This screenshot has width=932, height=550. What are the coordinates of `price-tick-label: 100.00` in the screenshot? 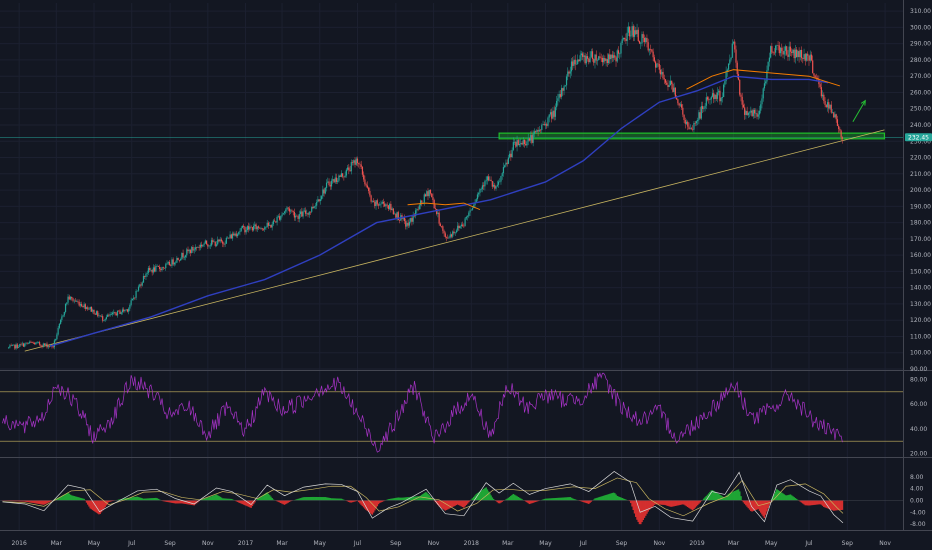 It's located at (920, 353).